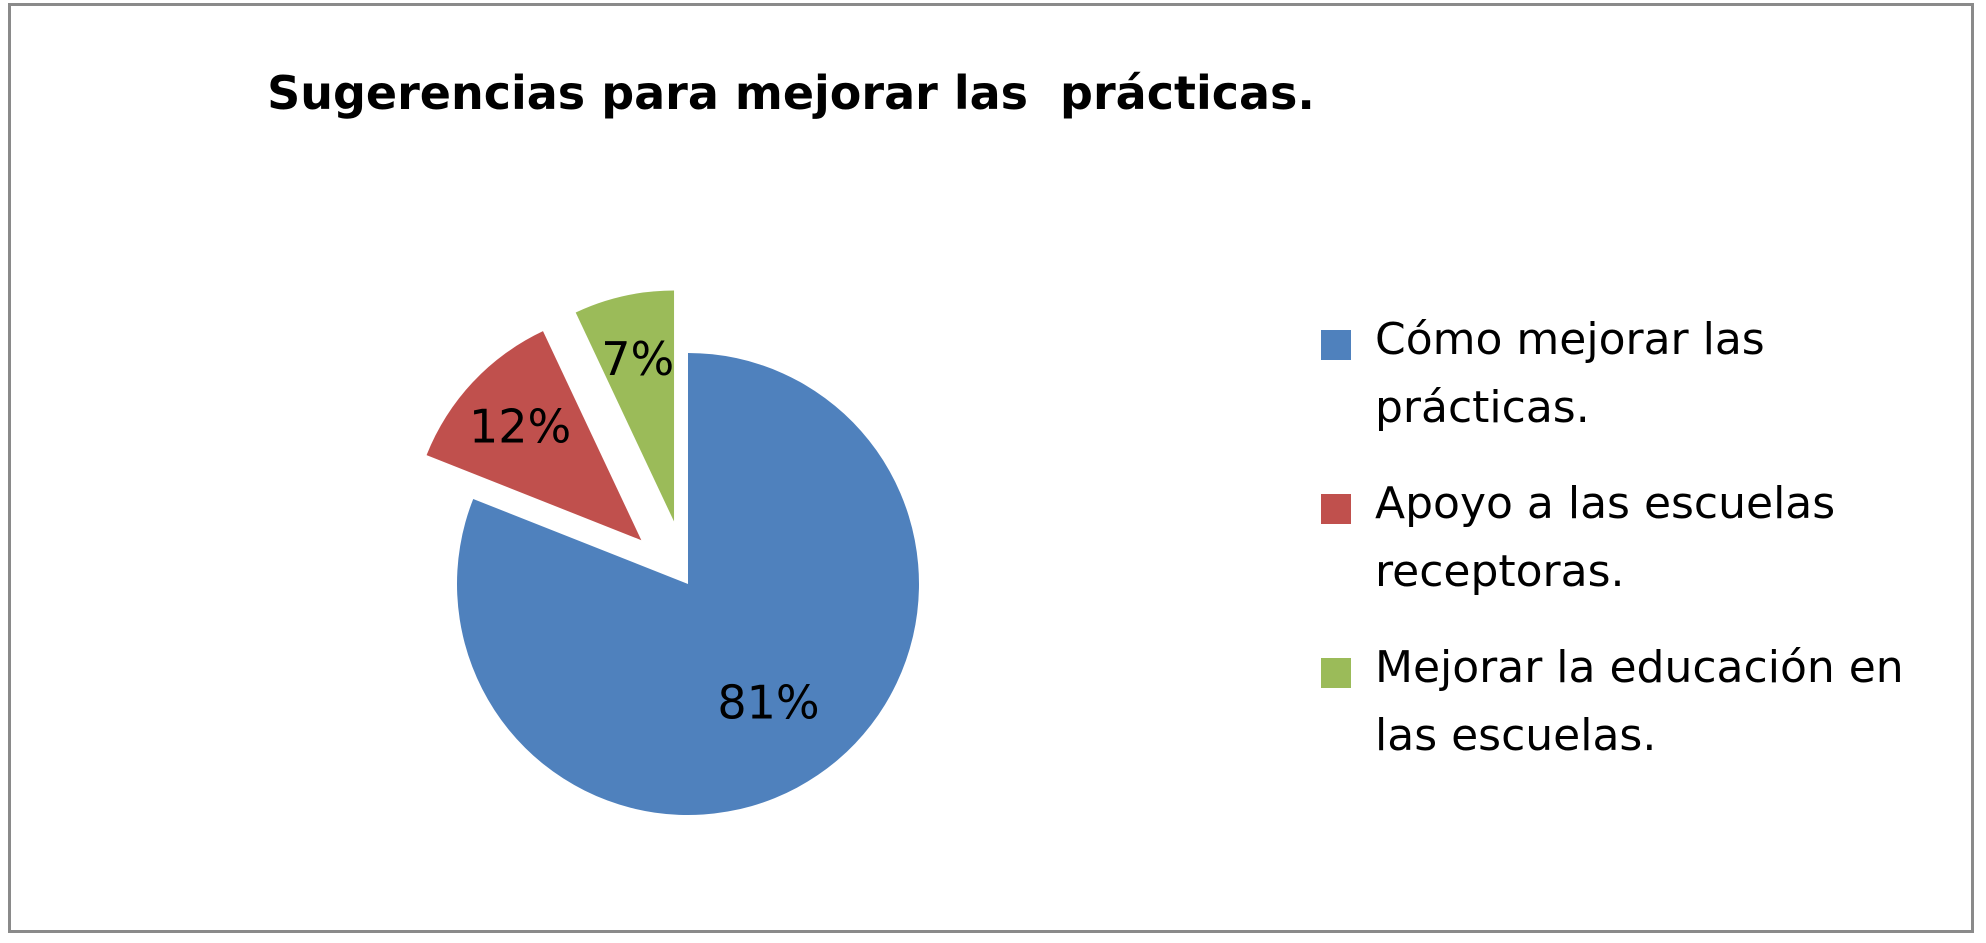 The width and height of the screenshot is (1986, 943). Describe the element at coordinates (1570, 373) in the screenshot. I see `legend-label: Cómo mejorar las prácticas.` at that location.